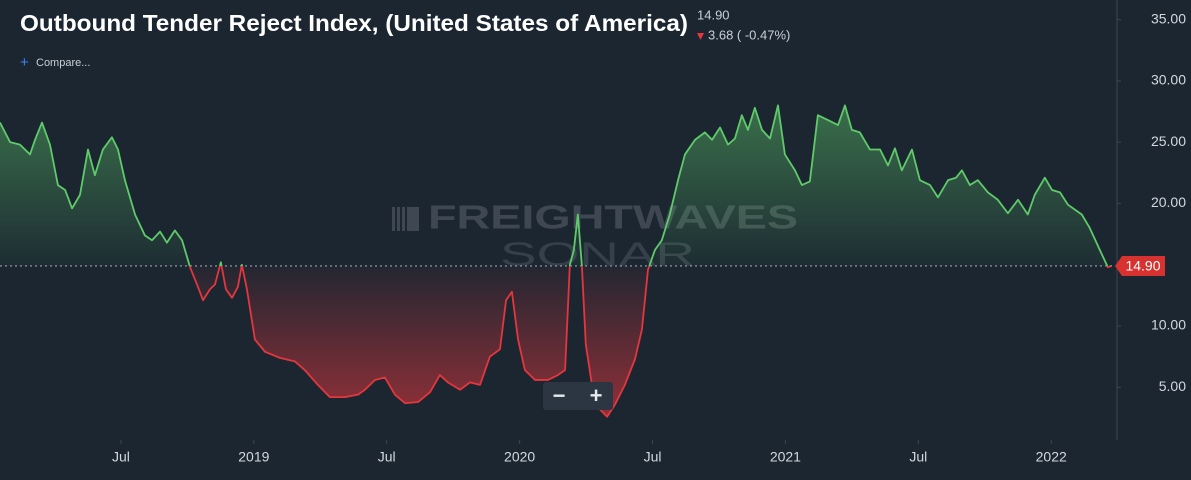  I want to click on watermark-logo, so click(405, 219).